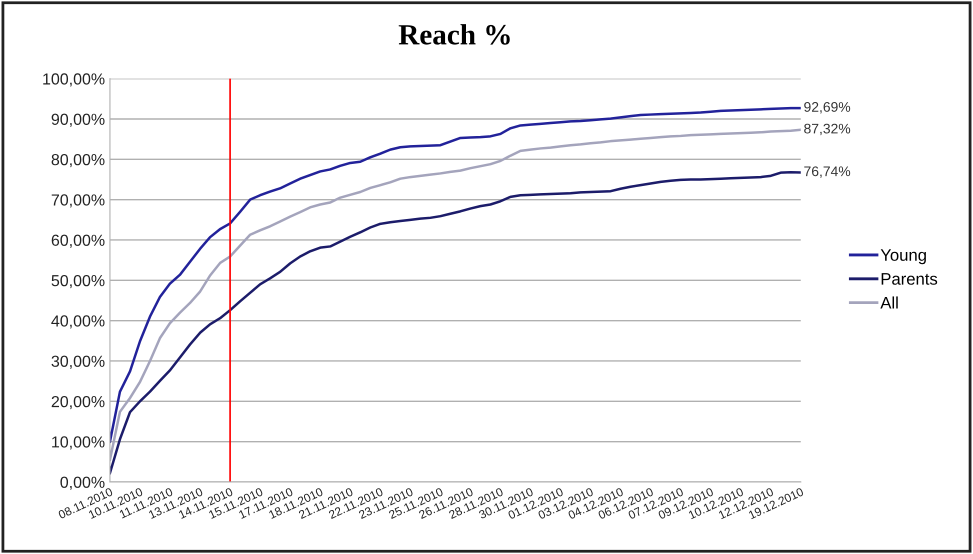  What do you see at coordinates (827, 108) in the screenshot?
I see `annotation: 92,69%` at bounding box center [827, 108].